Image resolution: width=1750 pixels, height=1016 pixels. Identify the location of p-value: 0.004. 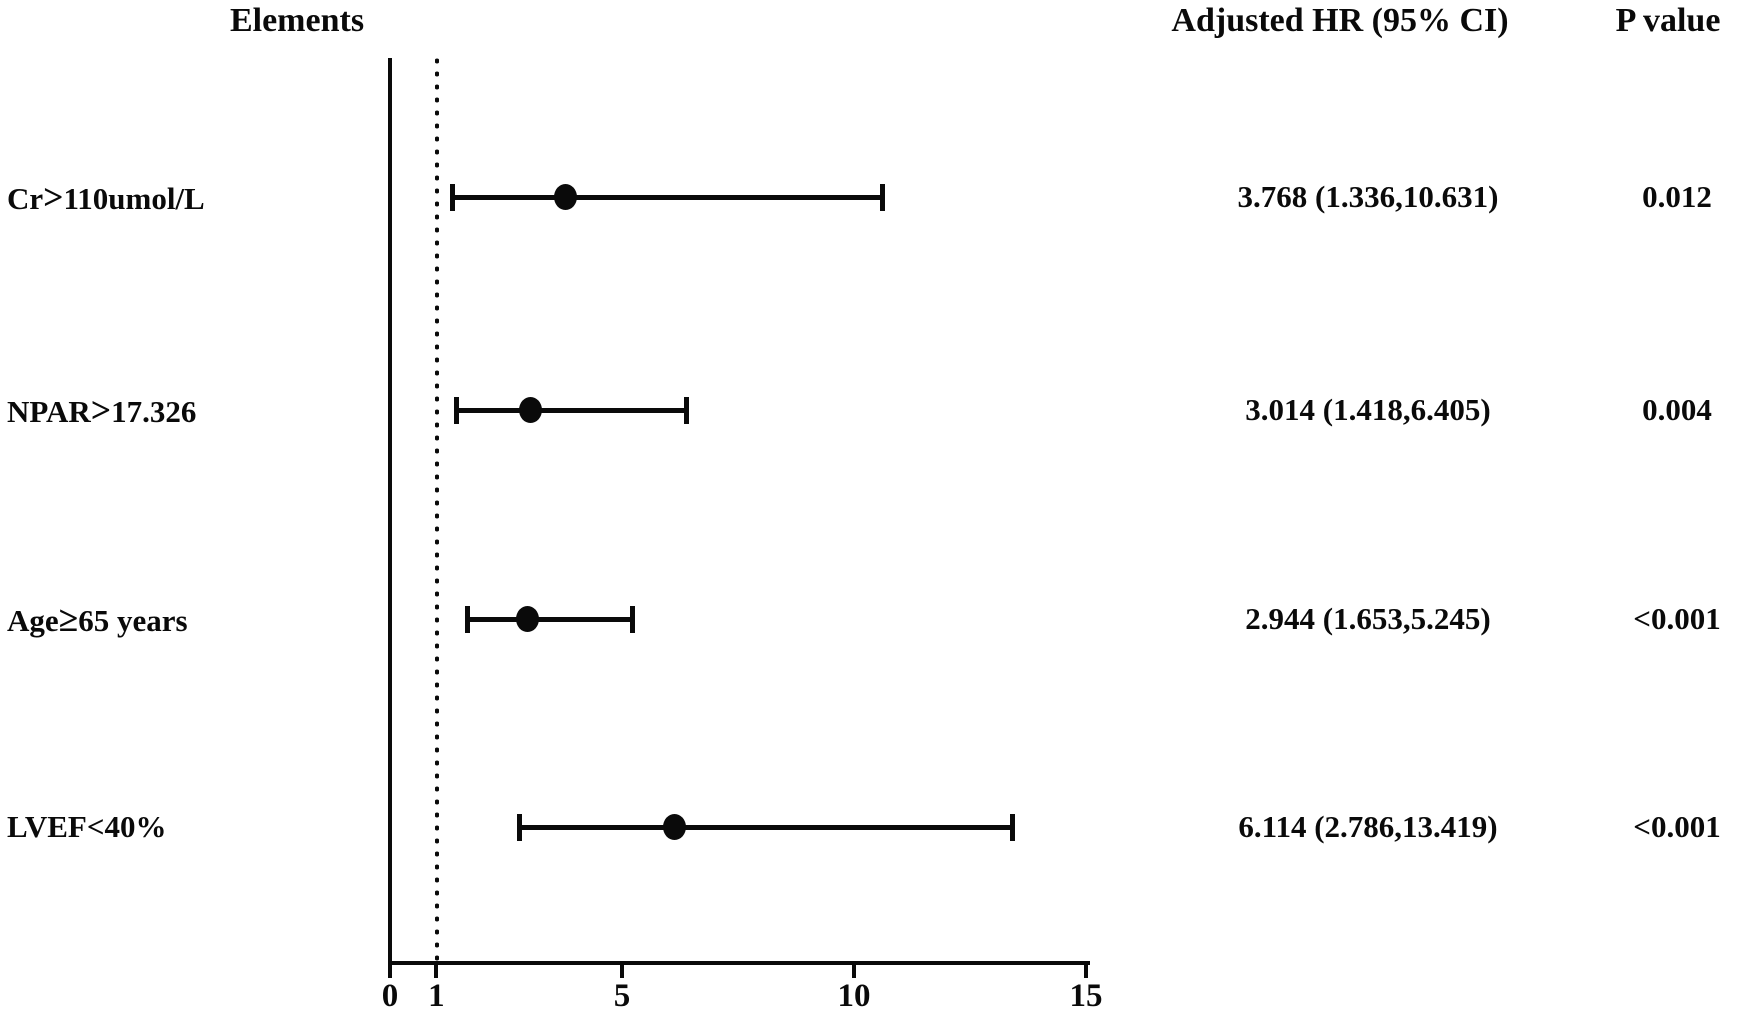
(1677, 409).